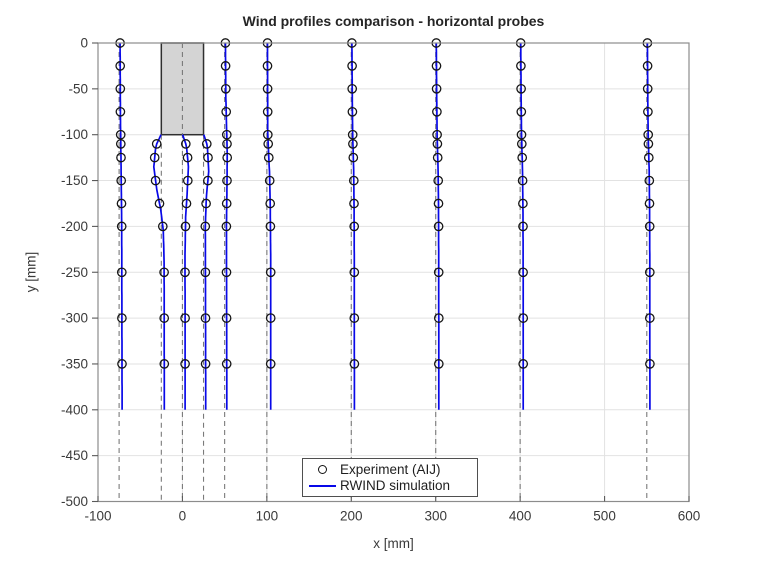  I want to click on legend-item-experiment: Experiment (AIJ), so click(392, 469).